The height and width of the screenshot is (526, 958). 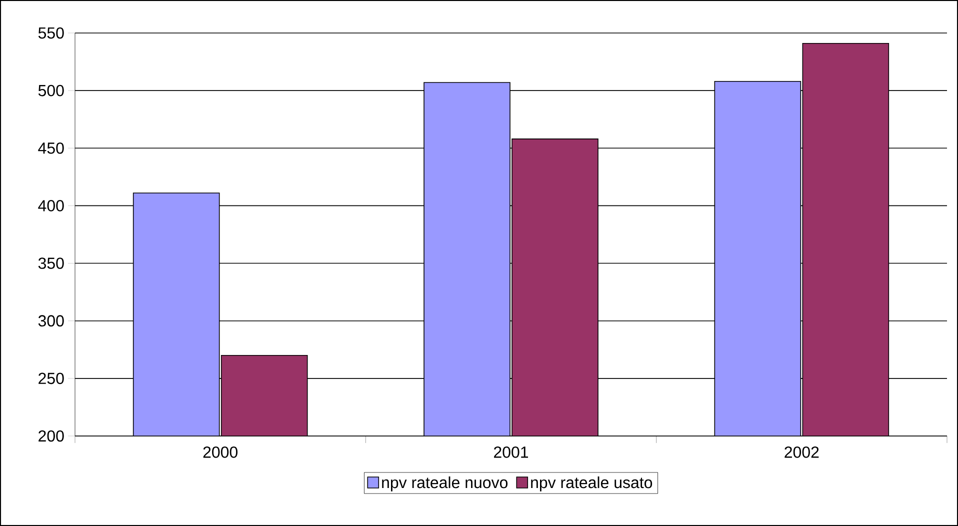 What do you see at coordinates (51, 378) in the screenshot?
I see `y-tick-label: 250` at bounding box center [51, 378].